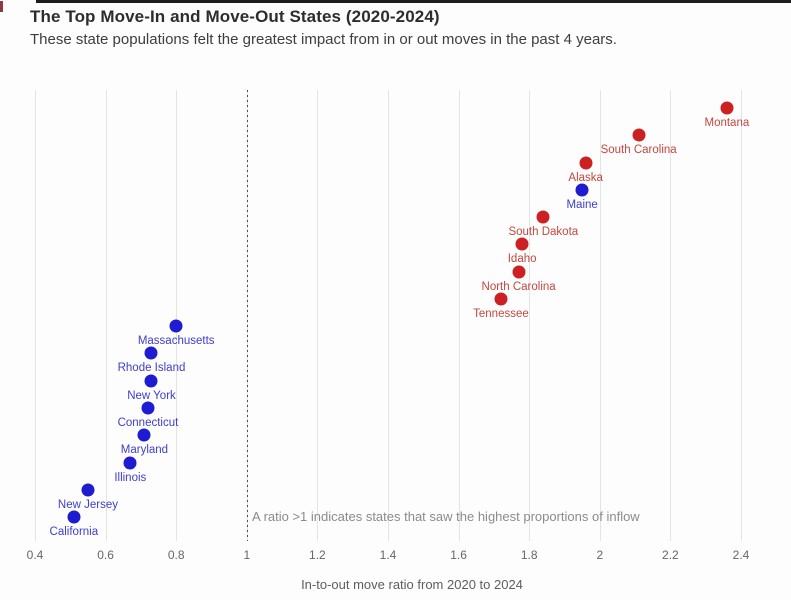 The height and width of the screenshot is (600, 791). I want to click on x-tick-label-2.2: 2.2, so click(670, 555).